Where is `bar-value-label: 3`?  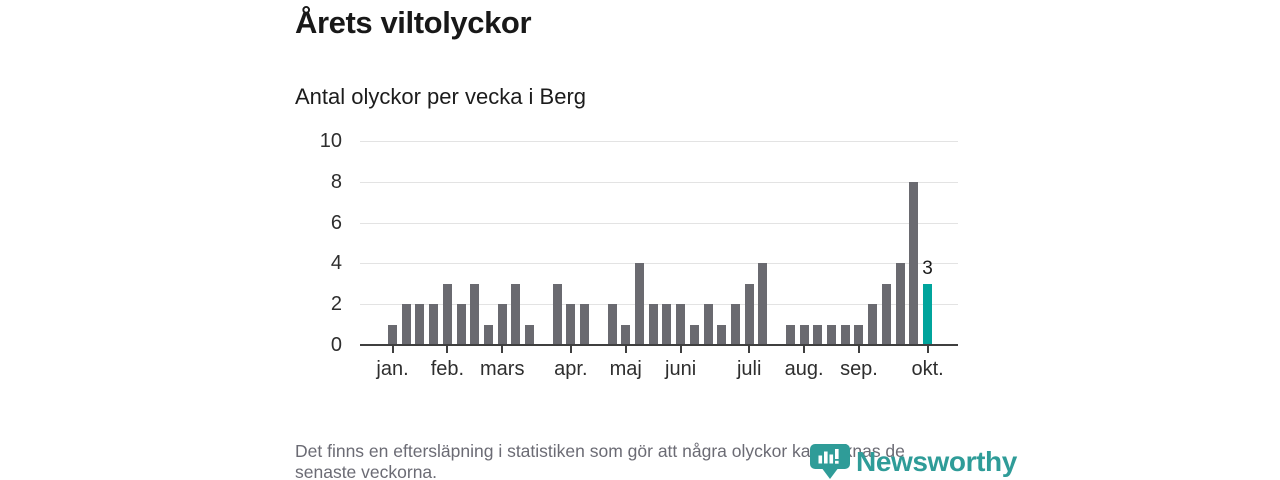 bar-value-label: 3 is located at coordinates (927, 268).